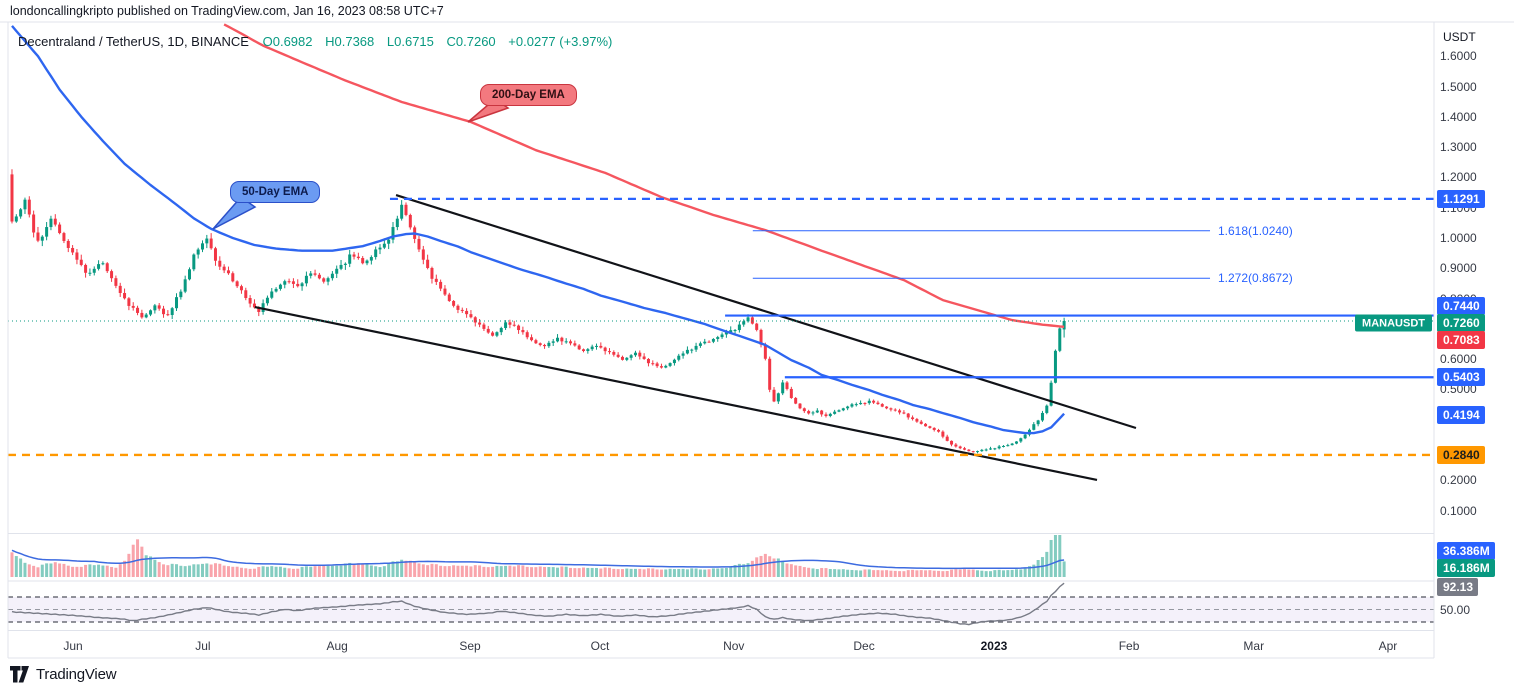 This screenshot has height=695, width=1514. What do you see at coordinates (287, 41) in the screenshot?
I see `legend-open: O0.6982` at bounding box center [287, 41].